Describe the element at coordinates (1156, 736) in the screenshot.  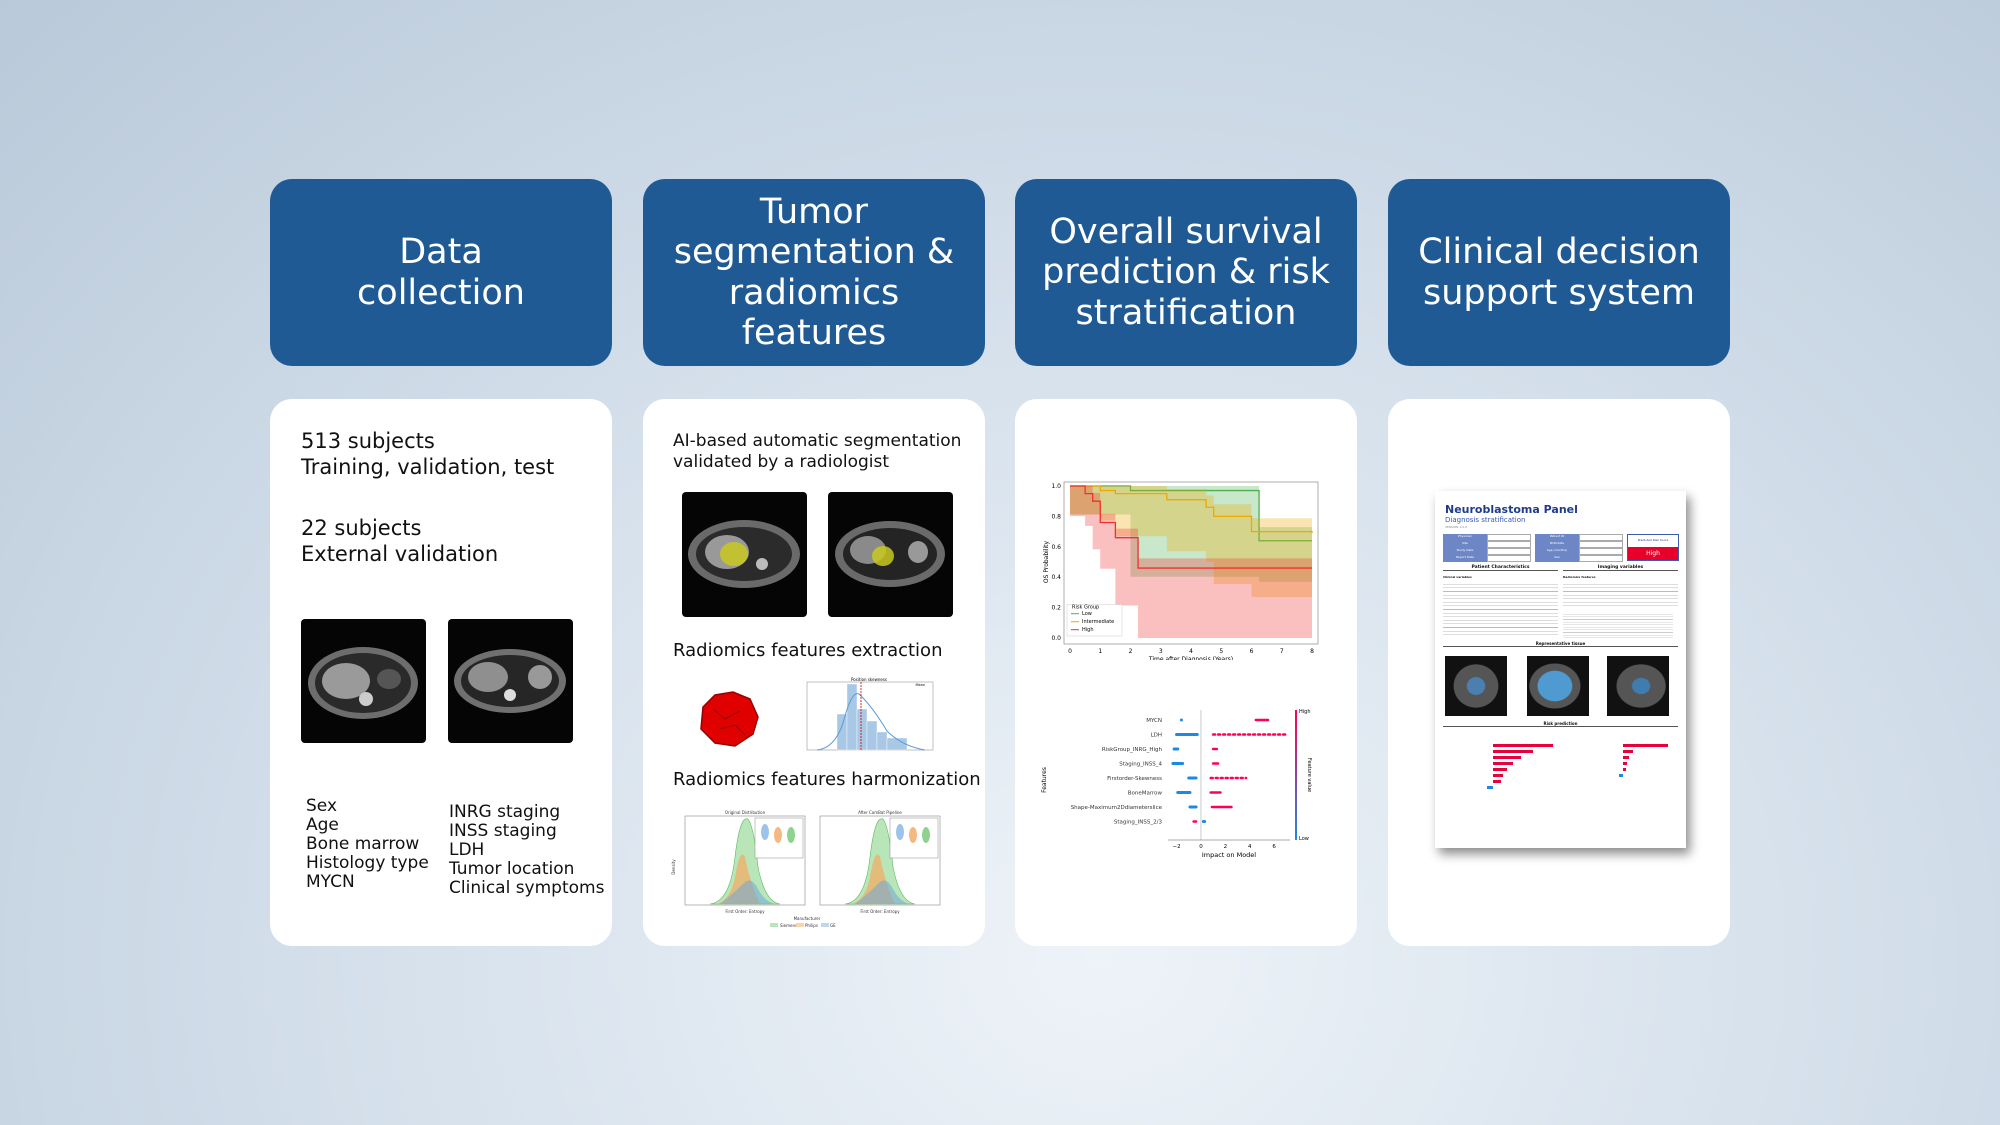
I see `feature-label: LDH` at that location.